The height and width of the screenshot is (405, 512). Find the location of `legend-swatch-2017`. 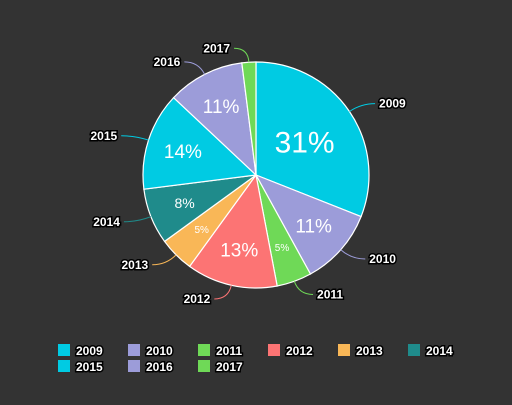

legend-swatch-2017 is located at coordinates (204, 366).